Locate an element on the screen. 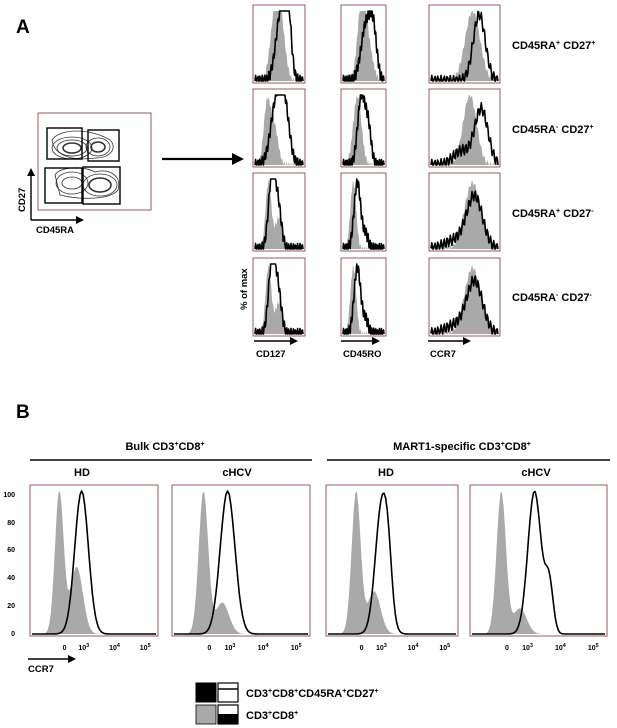 The image size is (617, 728). ccr7-panel-3-frame is located at coordinates (392, 560).